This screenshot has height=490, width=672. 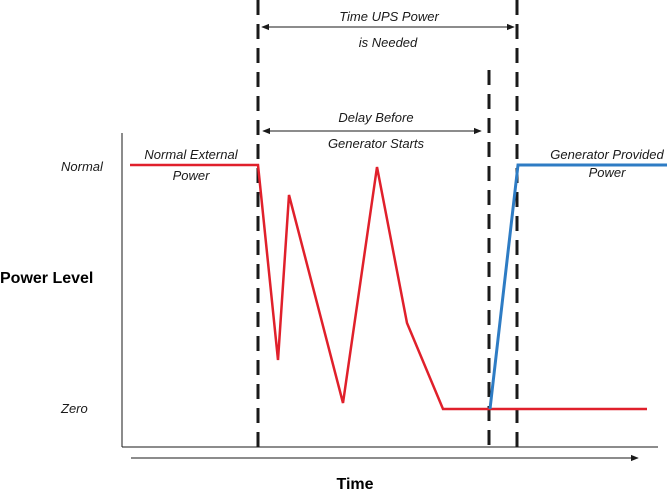 I want to click on ups-needed-label-line2: is Needed, so click(x=388, y=42).